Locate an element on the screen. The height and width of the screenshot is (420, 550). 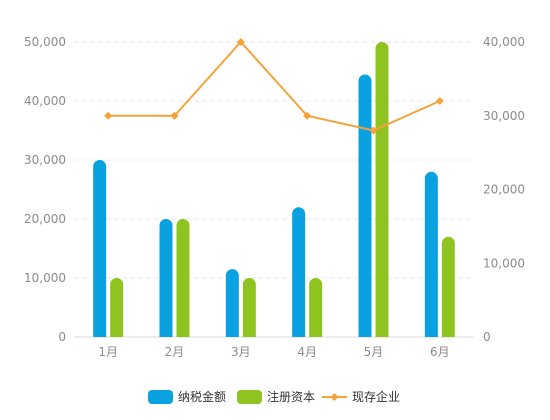
left-axis-ticks: 0 10,000 20,000 30,000 40,000 50,000 is located at coordinates (45, 189).